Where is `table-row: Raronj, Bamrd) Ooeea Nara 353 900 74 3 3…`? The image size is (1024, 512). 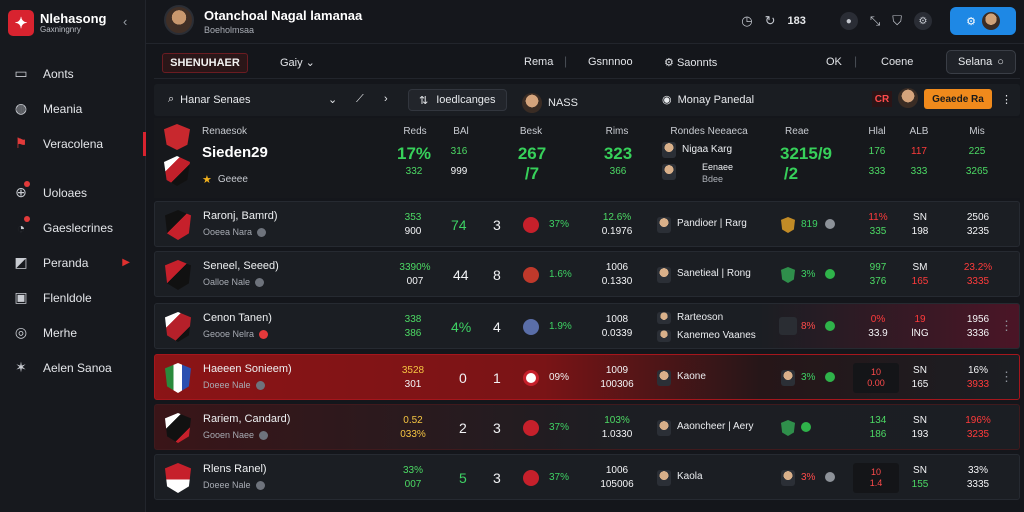 table-row: Raronj, Bamrd) Ooeea Nara 353 900 74 3 3… is located at coordinates (587, 224).